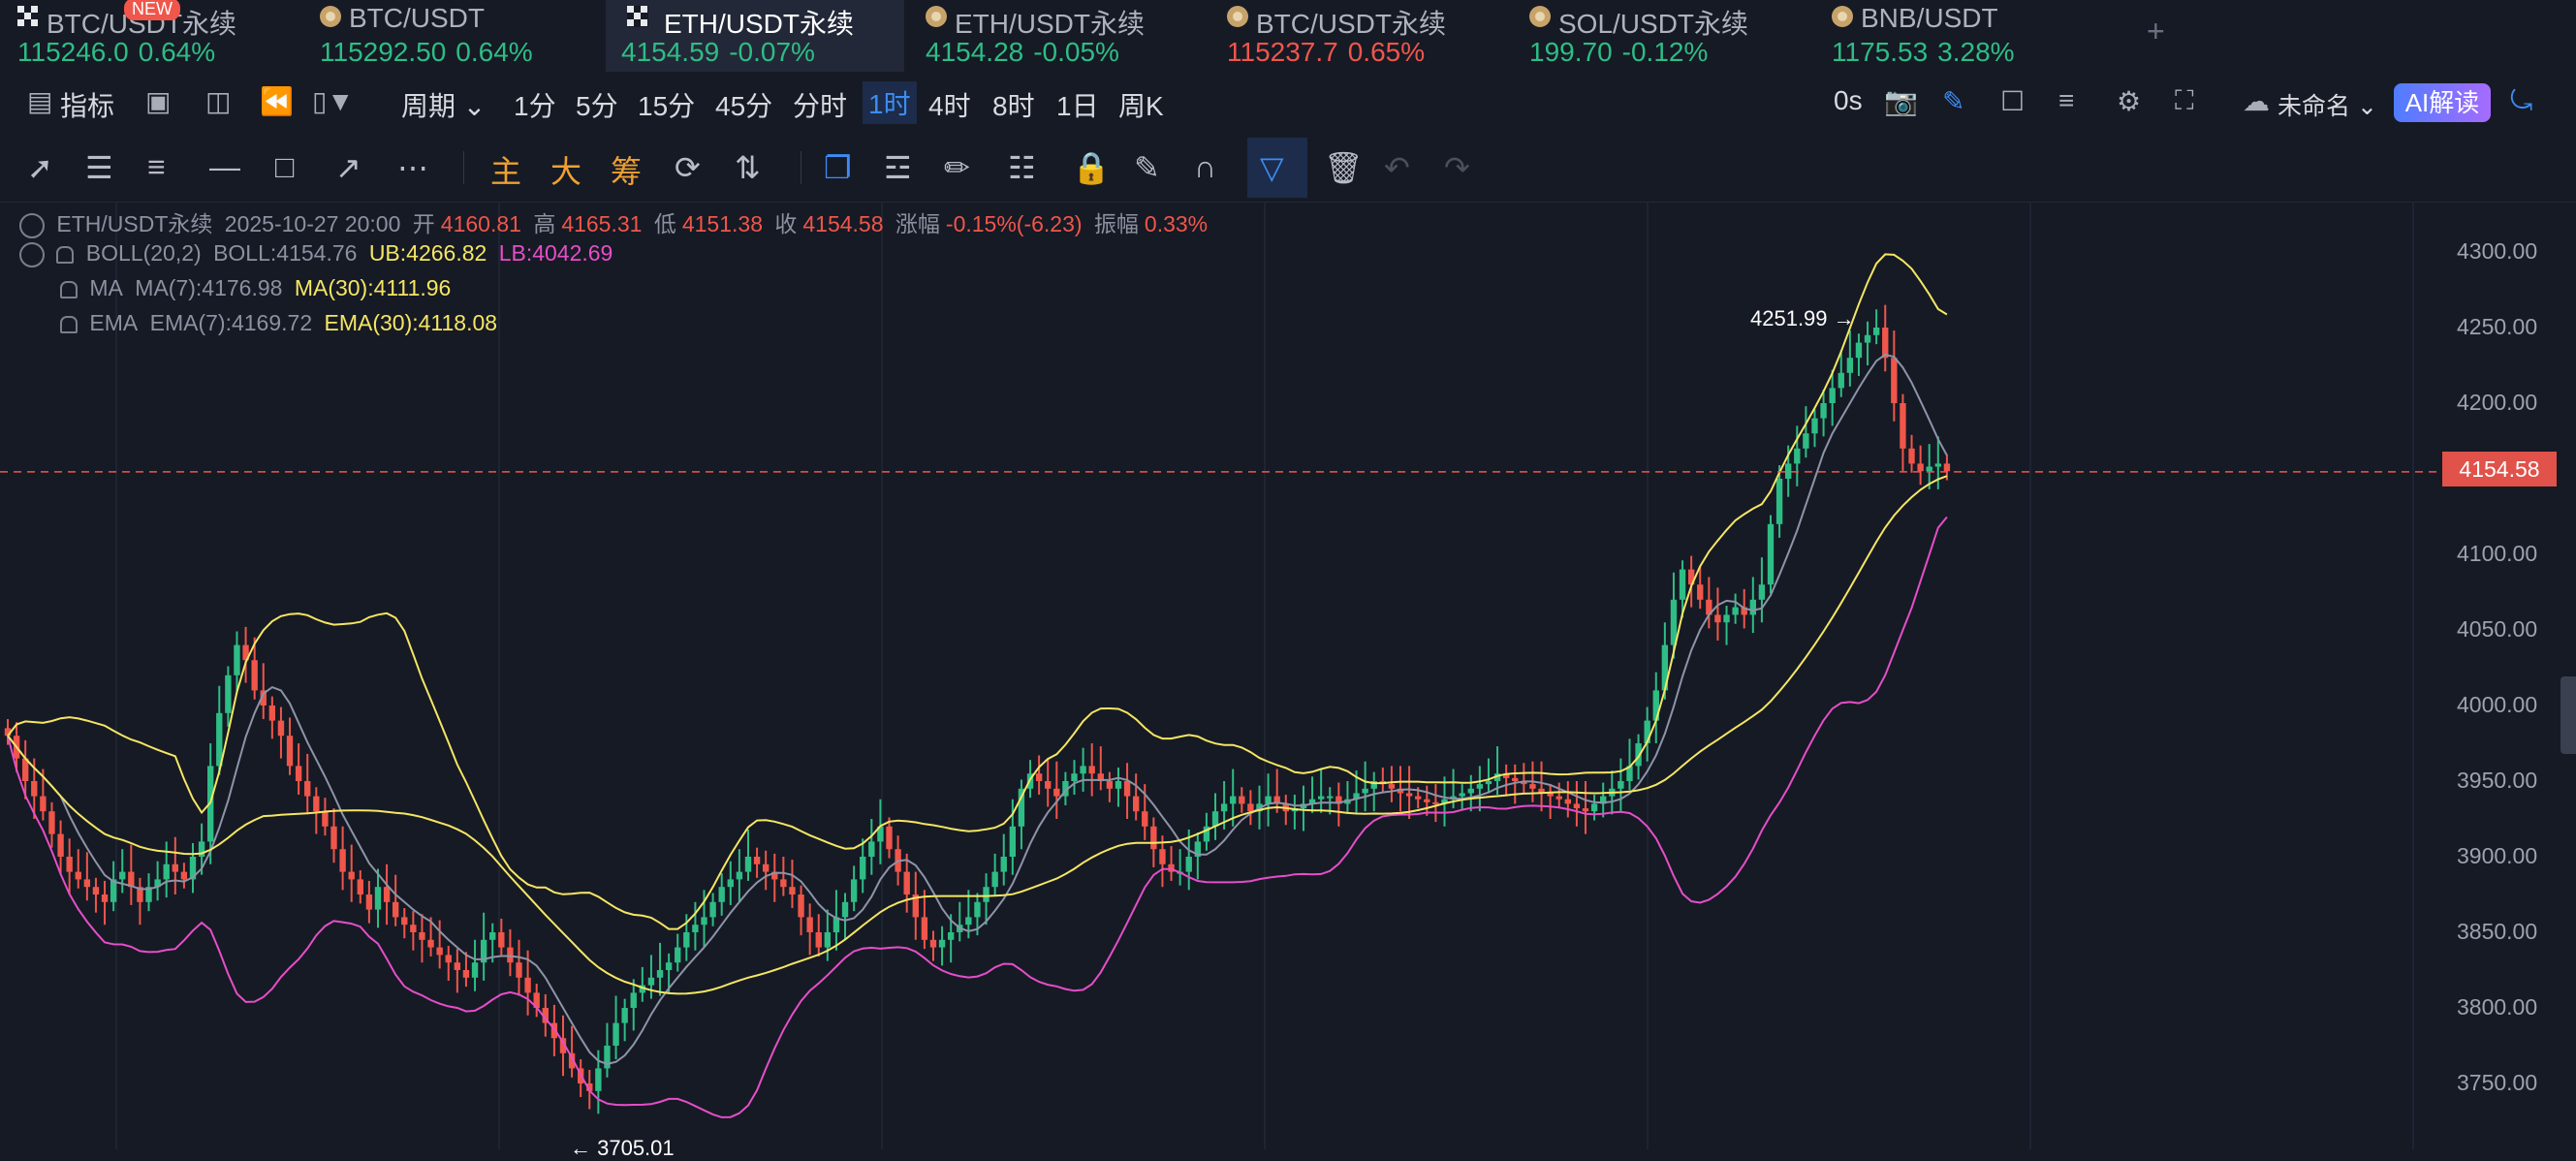 Image resolution: width=2576 pixels, height=1161 pixels. I want to click on chips-toggle: 筹, so click(627, 171).